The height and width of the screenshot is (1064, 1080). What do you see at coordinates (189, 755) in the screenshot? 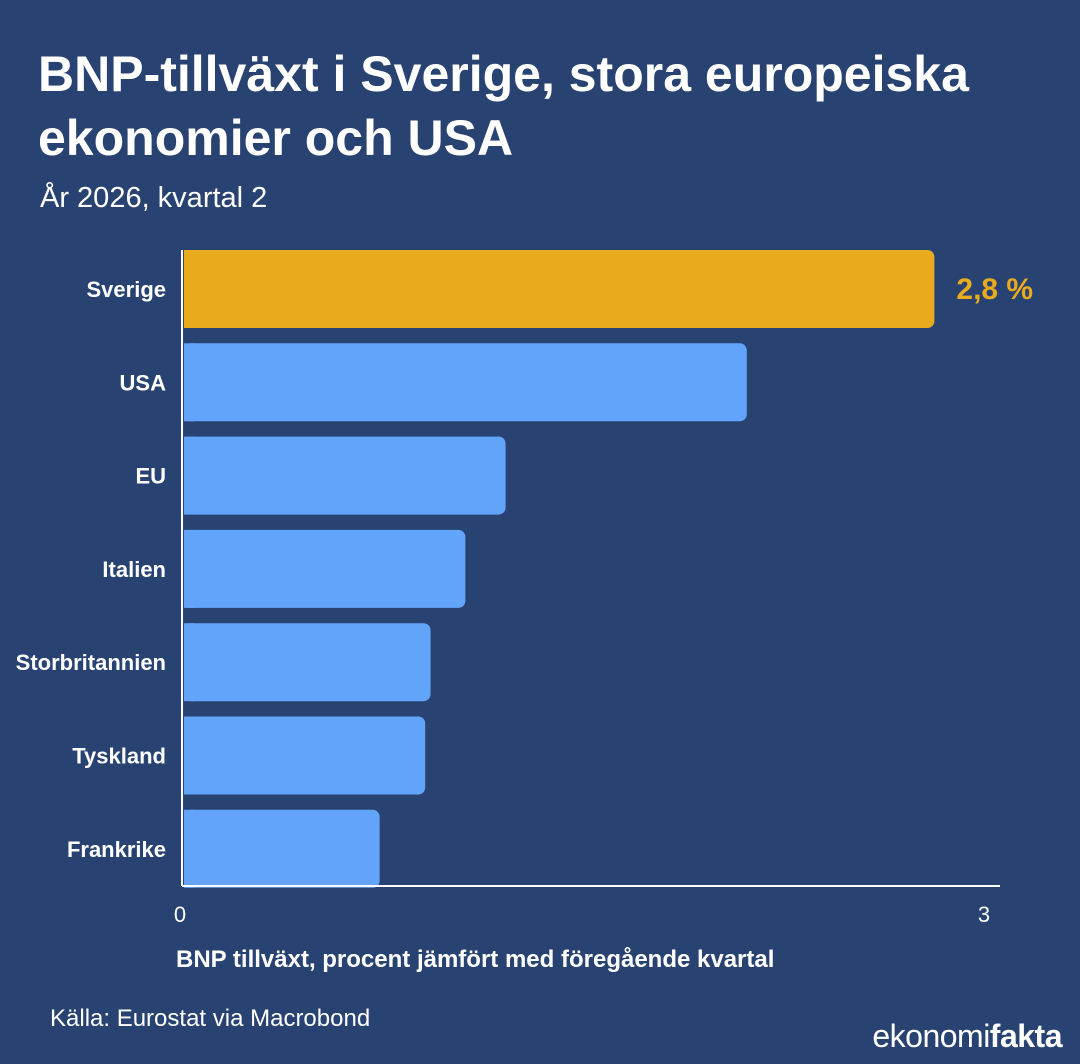
I see `bar-edge-tyskland` at bounding box center [189, 755].